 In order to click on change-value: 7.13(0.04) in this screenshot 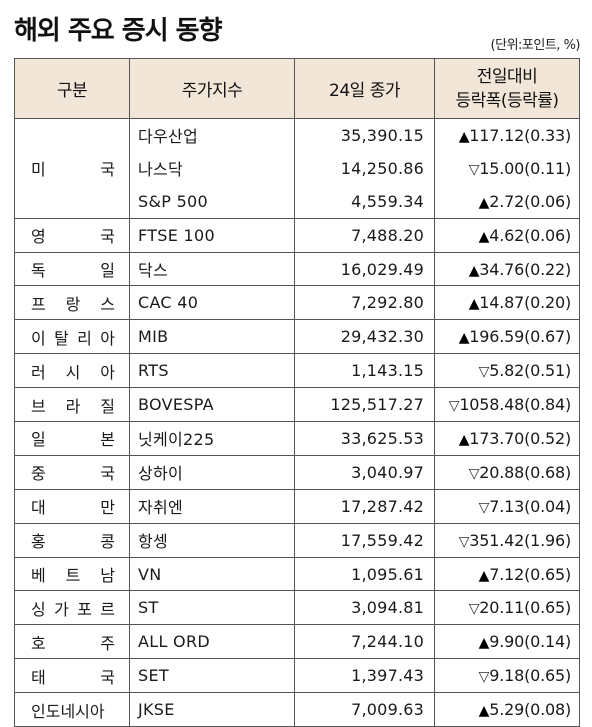, I will do `click(530, 506)`.